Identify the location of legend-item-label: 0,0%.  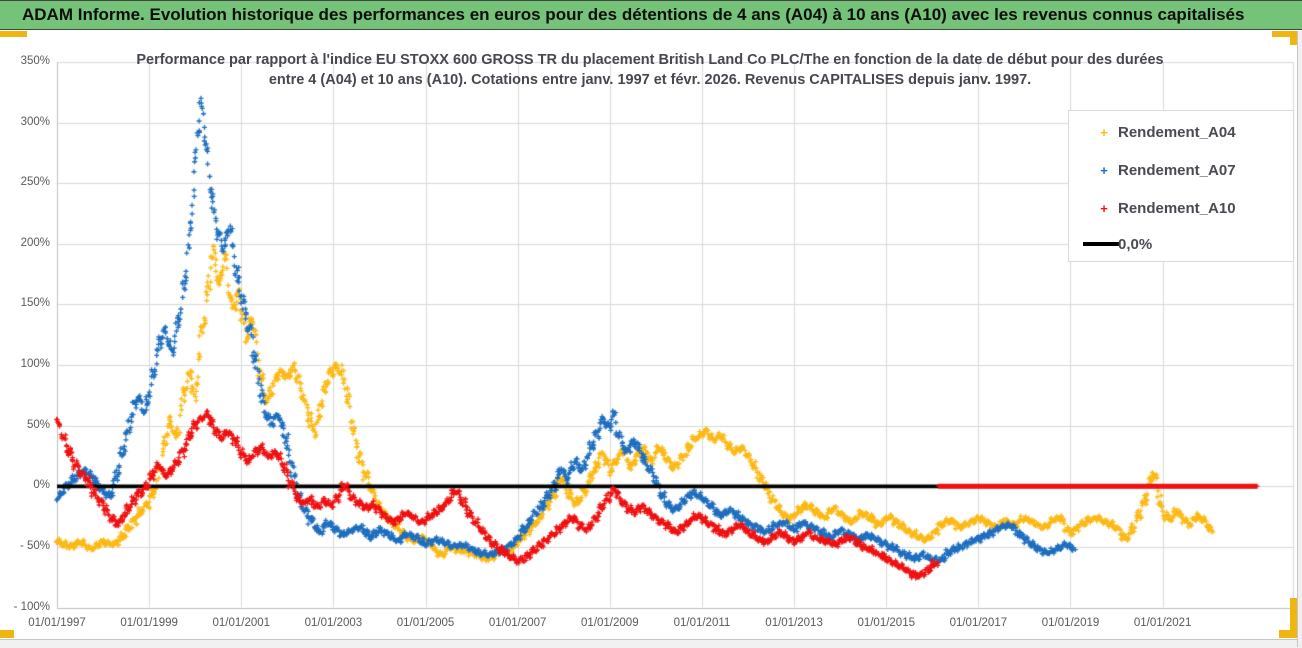
(1135, 244).